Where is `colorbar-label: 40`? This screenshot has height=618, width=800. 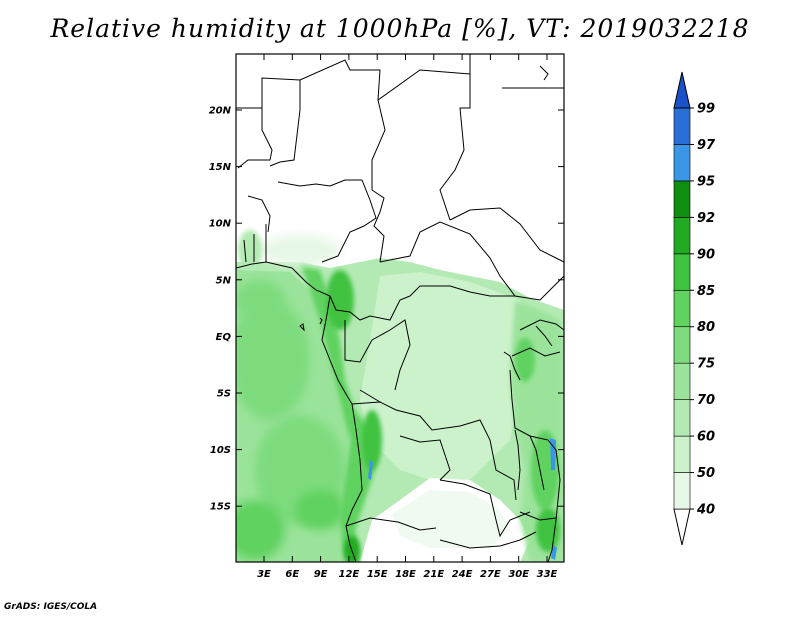
colorbar-label: 40 is located at coordinates (705, 510).